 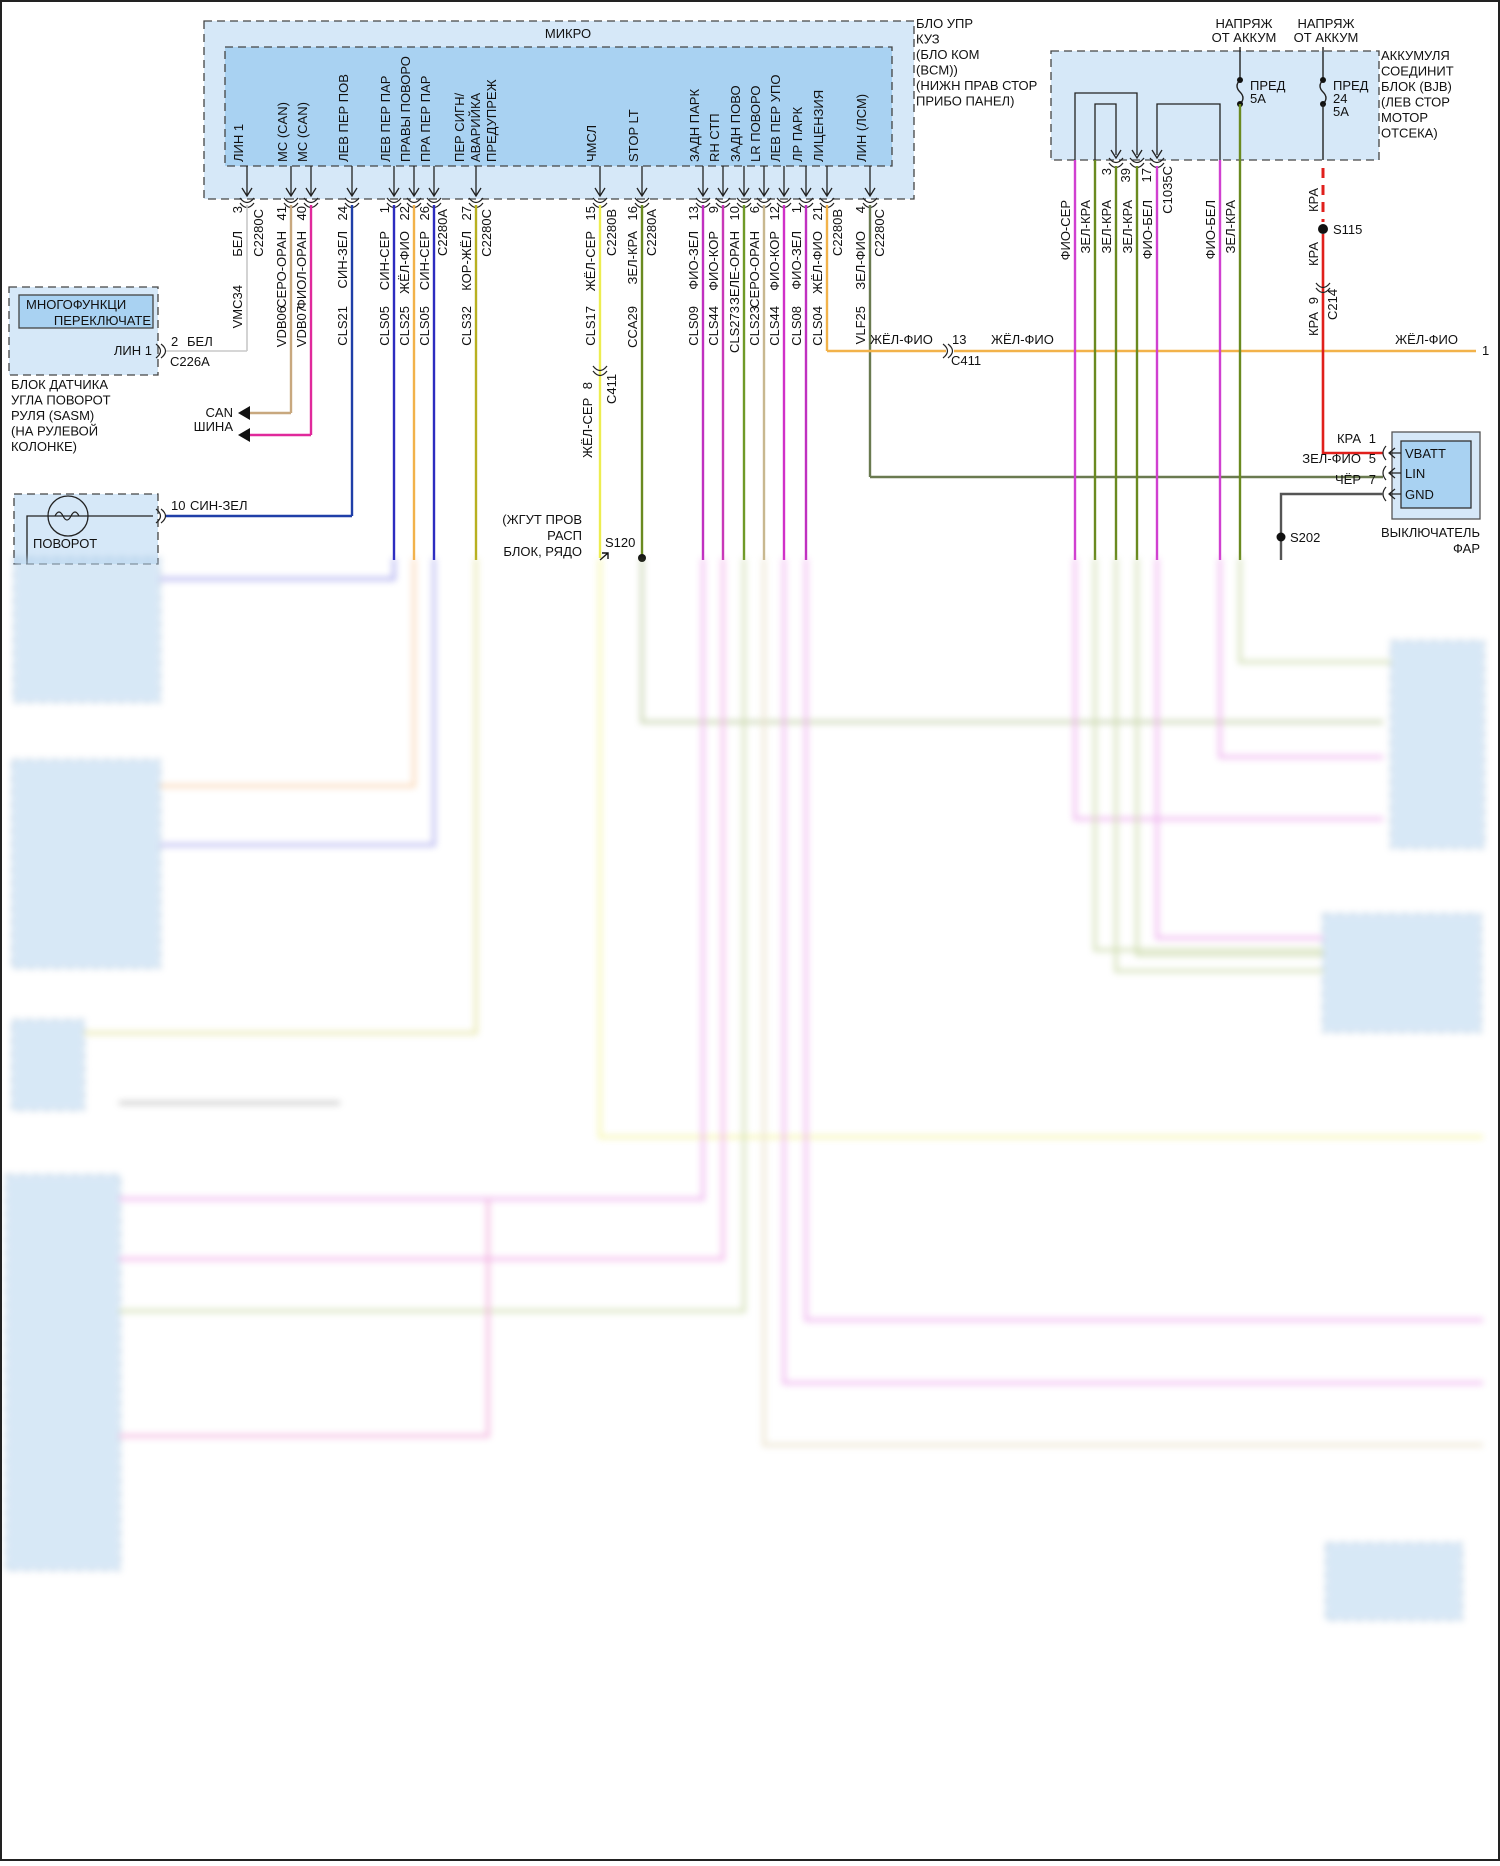 What do you see at coordinates (214, 426) in the screenshot?
I see `can-bus-label: ШИНА` at bounding box center [214, 426].